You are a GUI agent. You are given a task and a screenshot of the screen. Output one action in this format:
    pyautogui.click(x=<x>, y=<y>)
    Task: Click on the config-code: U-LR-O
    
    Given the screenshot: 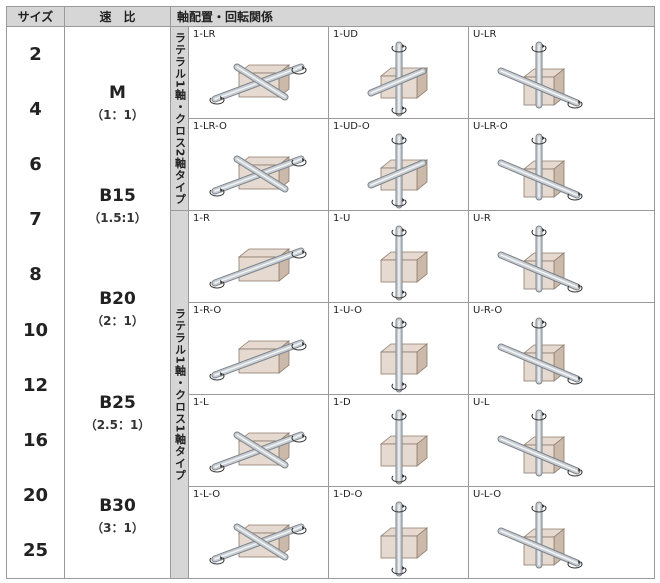 What is the action you would take?
    pyautogui.click(x=490, y=126)
    